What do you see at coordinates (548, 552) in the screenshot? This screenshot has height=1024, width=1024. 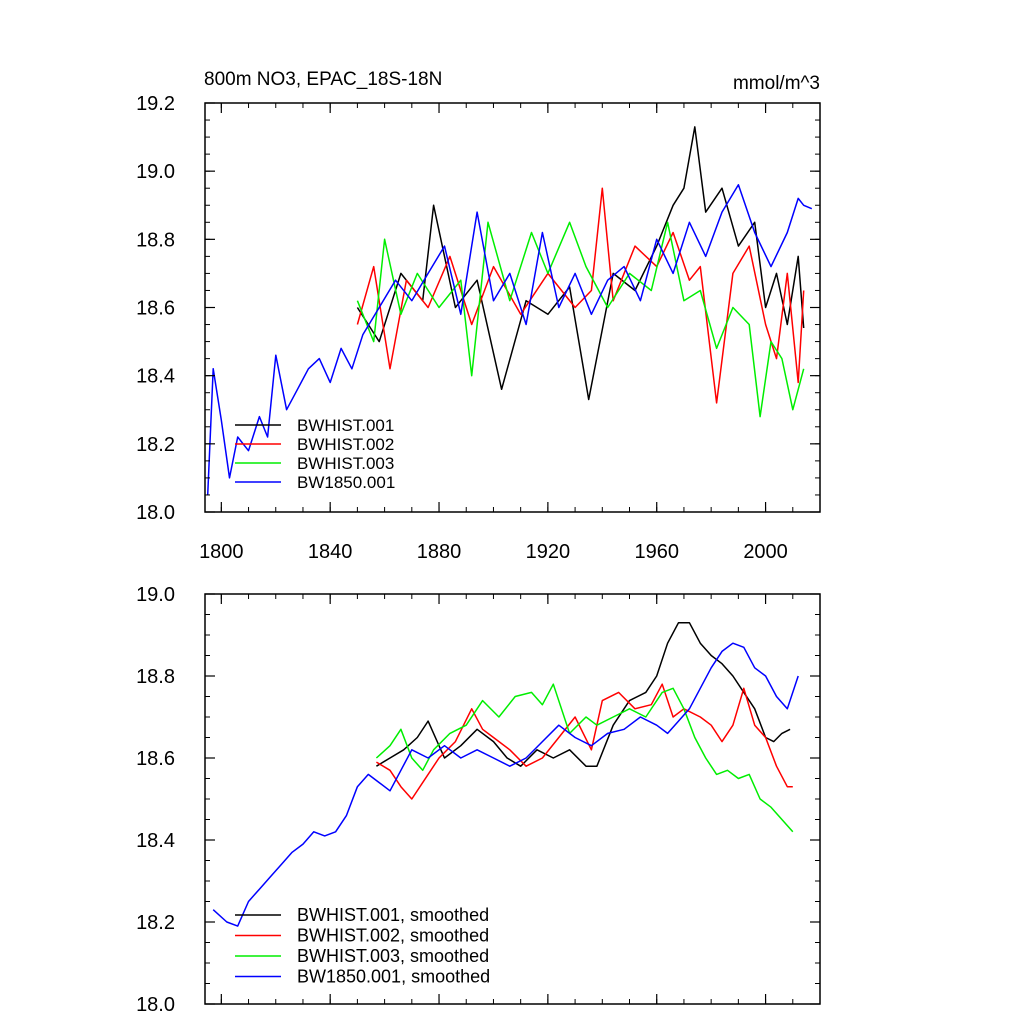 I see `x-tick-label: 1920` at bounding box center [548, 552].